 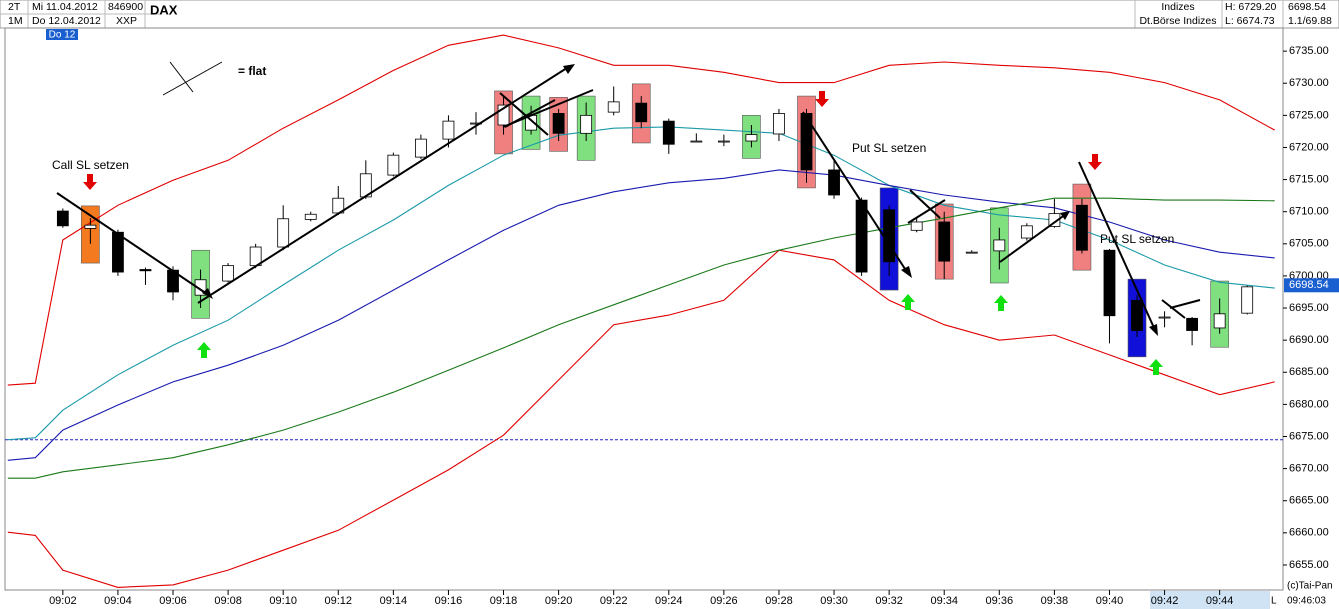 I want to click on x-tick-label: 09:28, so click(x=779, y=601).